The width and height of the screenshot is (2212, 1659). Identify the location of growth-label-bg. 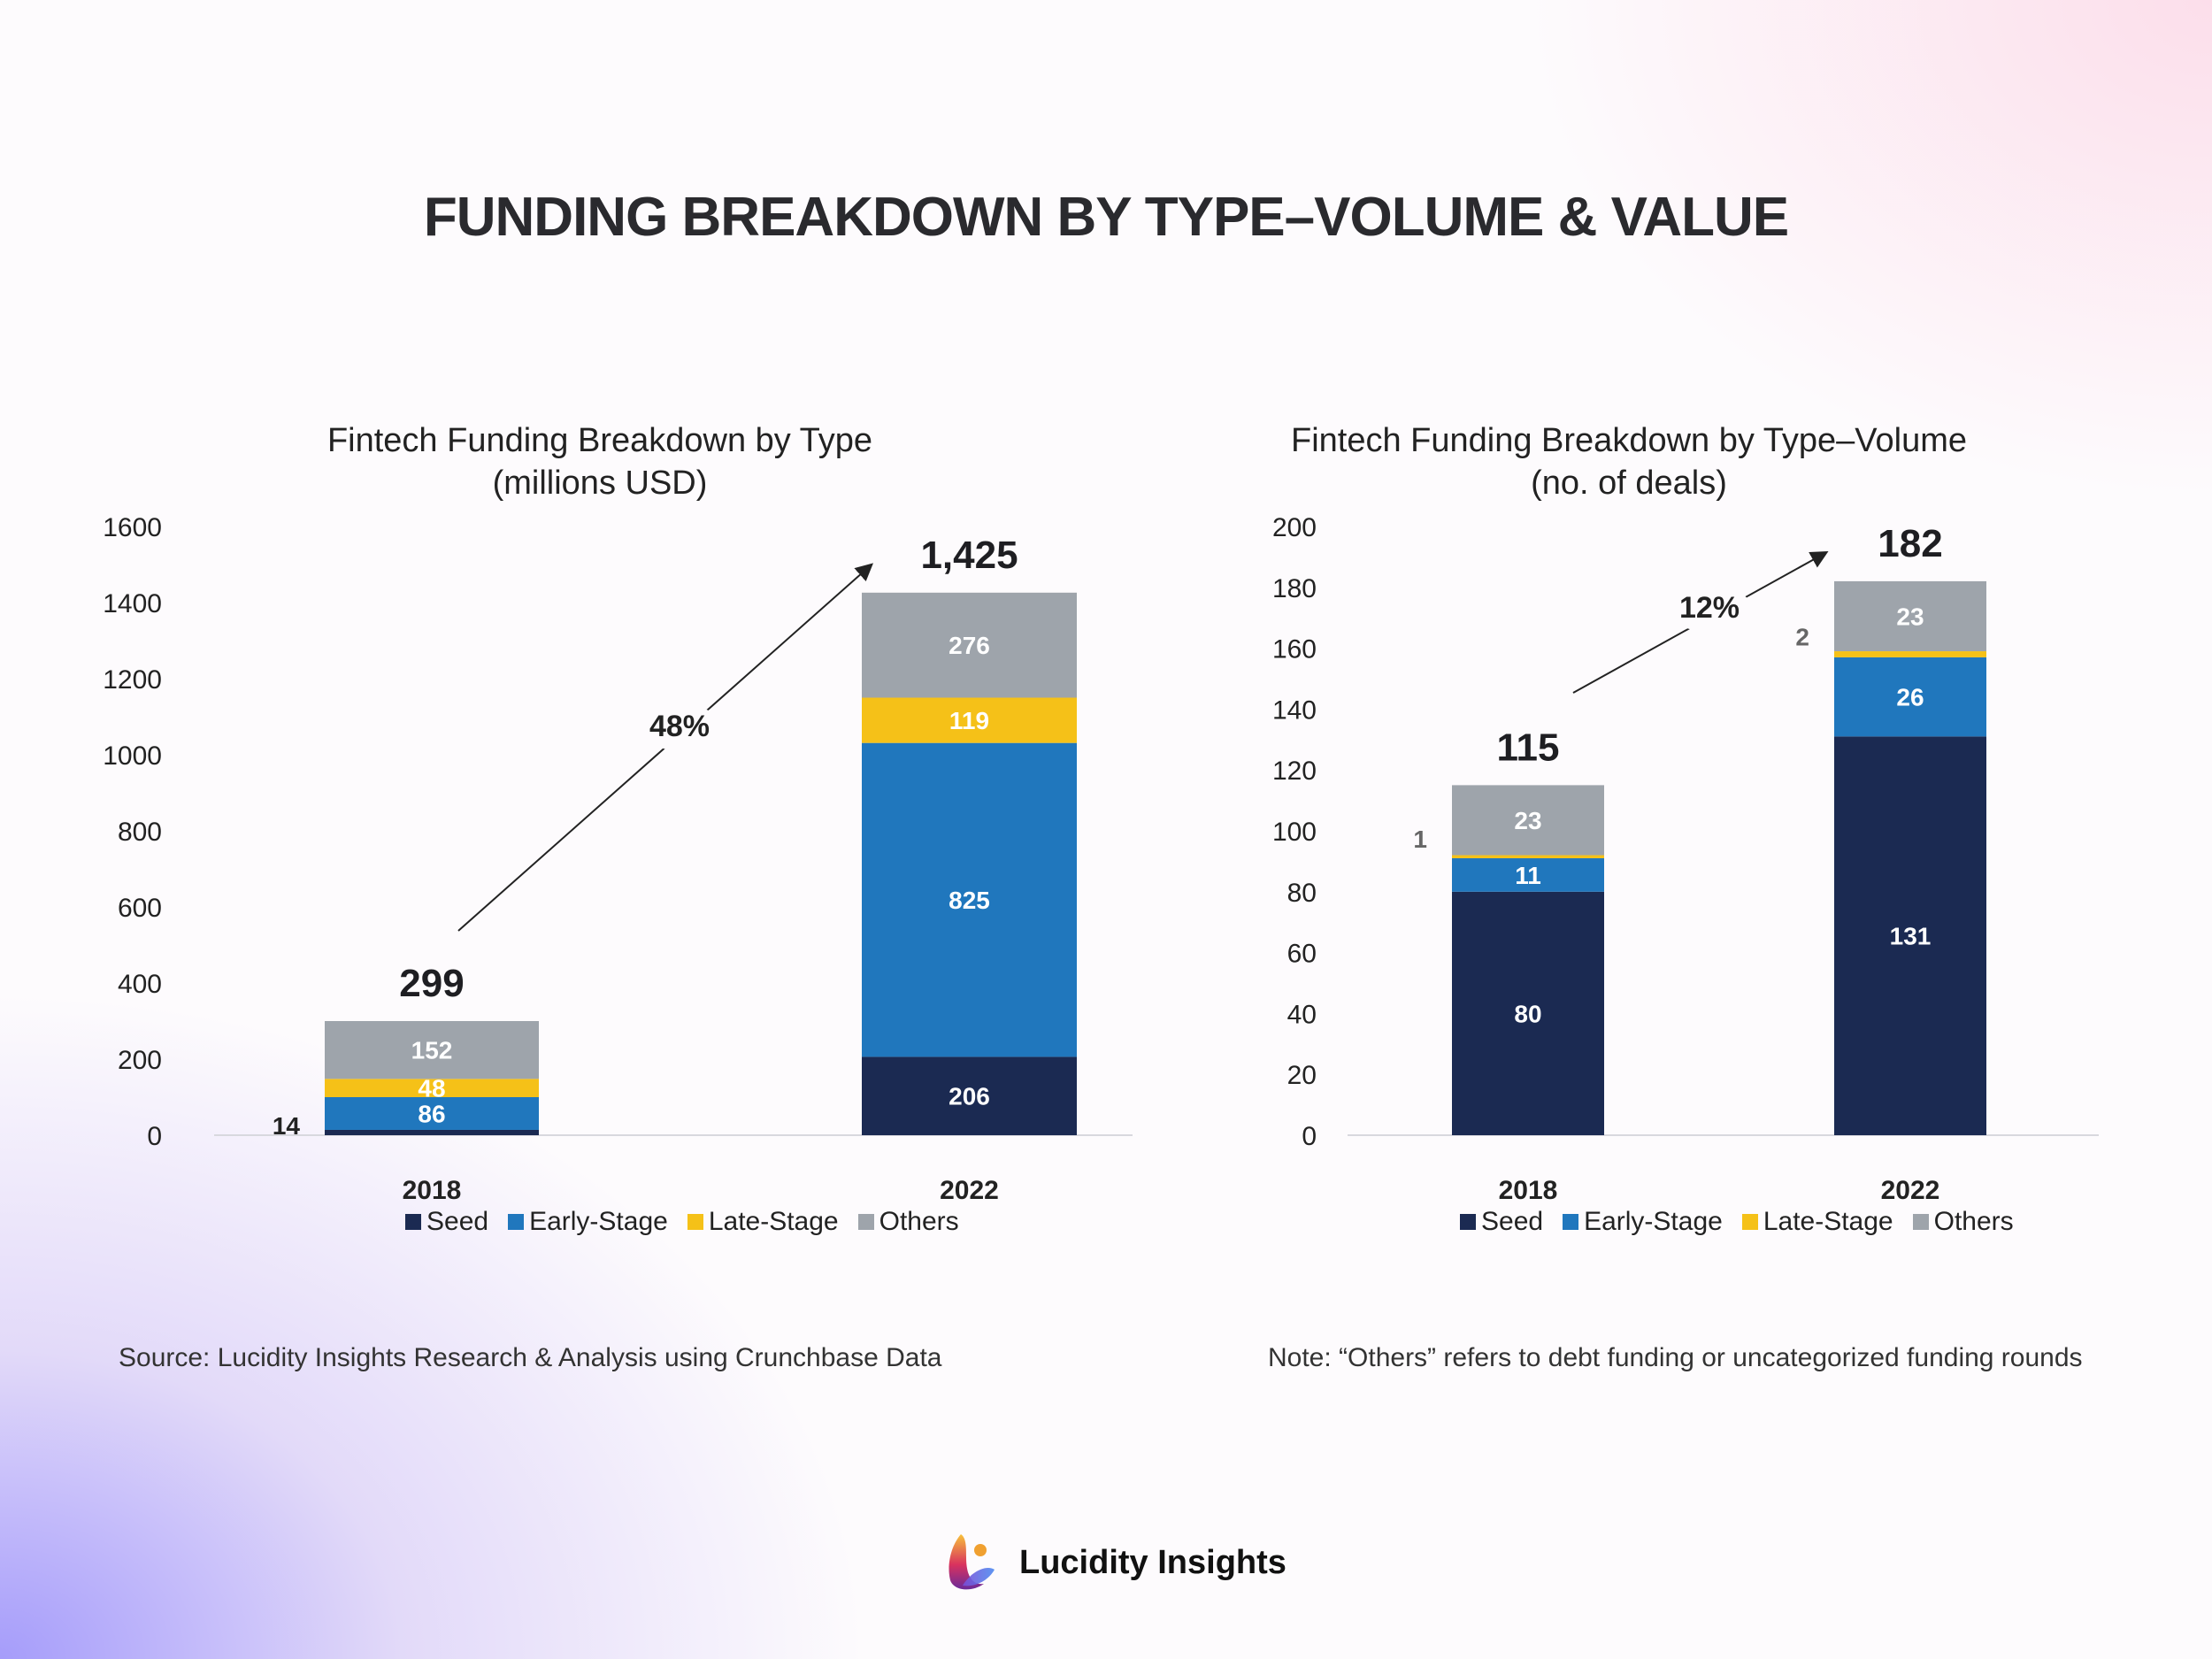
(1710, 609).